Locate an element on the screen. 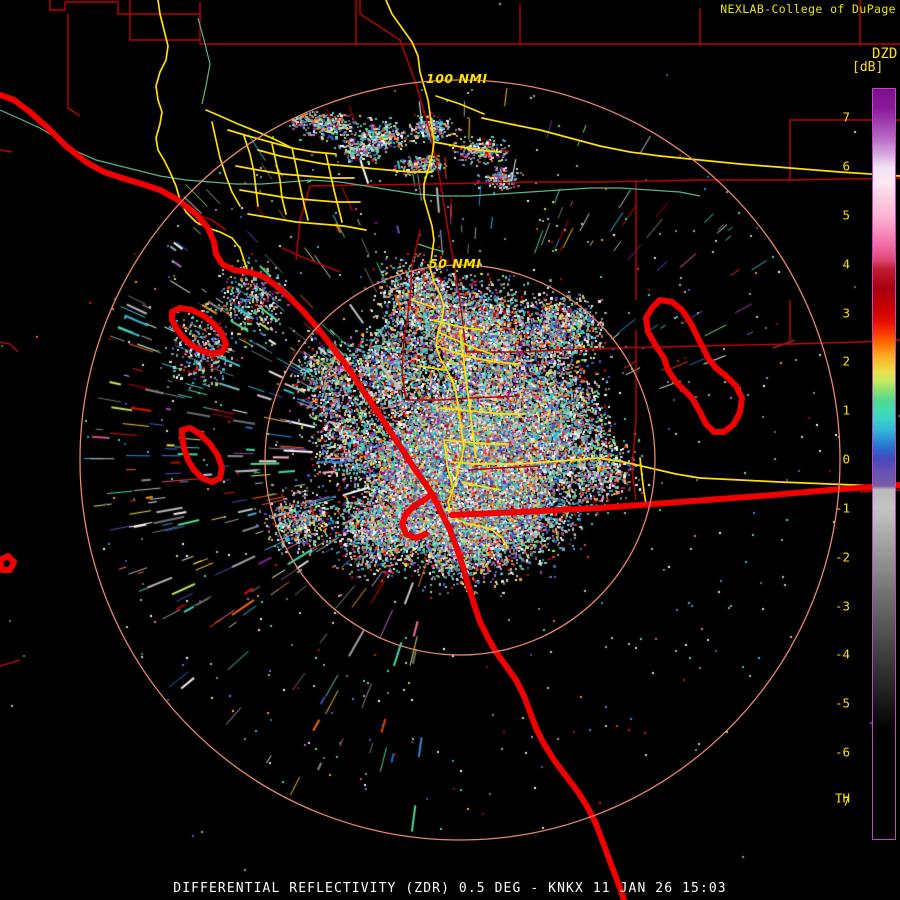 Image resolution: width=900 pixels, height=900 pixels. colorbar-gradient is located at coordinates (884, 464).